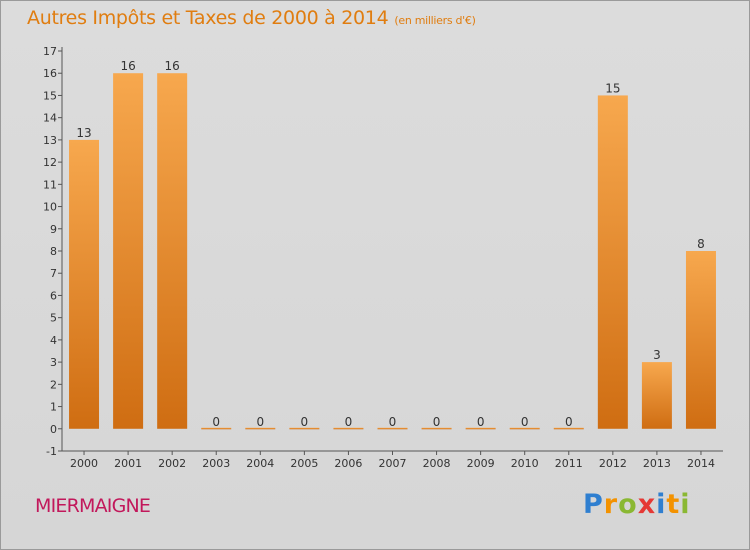 This screenshot has height=550, width=750. What do you see at coordinates (260, 422) in the screenshot?
I see `data-label-2004: 0` at bounding box center [260, 422].